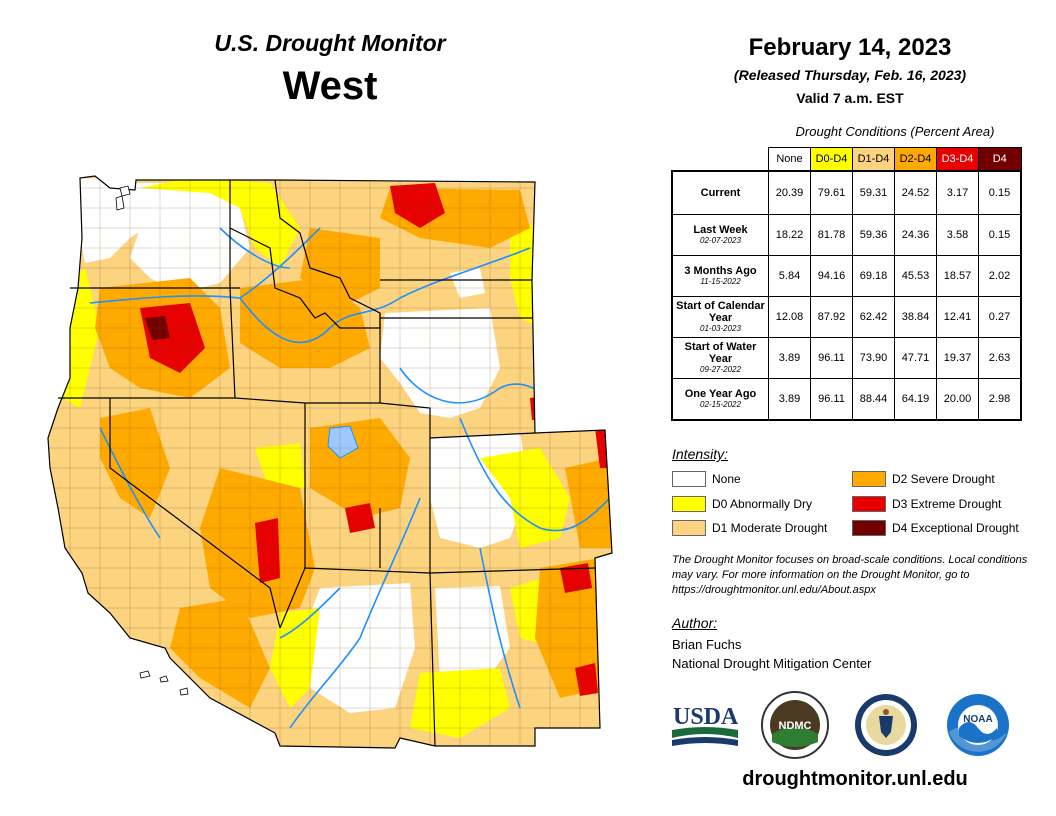  I want to click on table-cell: 88.44, so click(873, 399).